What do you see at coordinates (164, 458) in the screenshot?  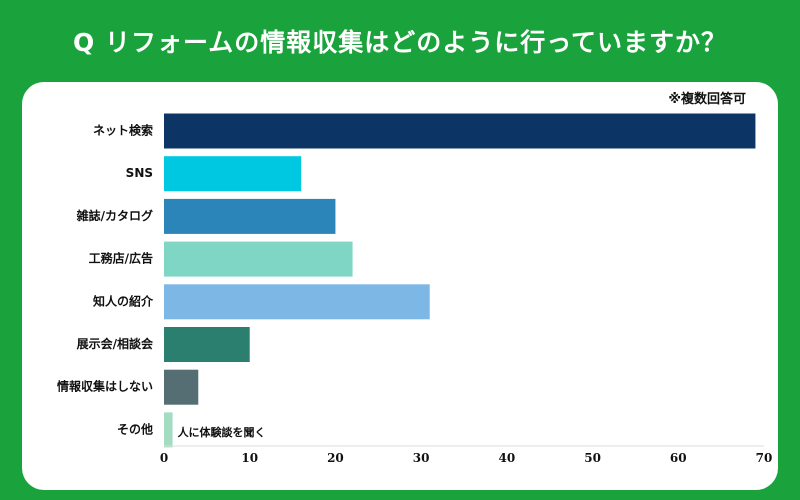 I see `x-tick-0: 0` at bounding box center [164, 458].